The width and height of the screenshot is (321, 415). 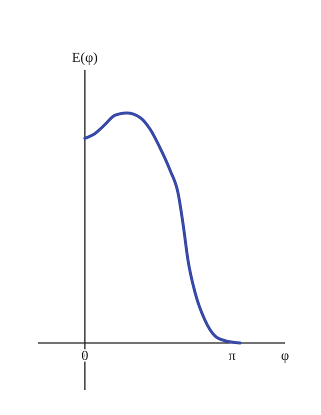 What do you see at coordinates (232, 356) in the screenshot?
I see `x-tick-label: π` at bounding box center [232, 356].